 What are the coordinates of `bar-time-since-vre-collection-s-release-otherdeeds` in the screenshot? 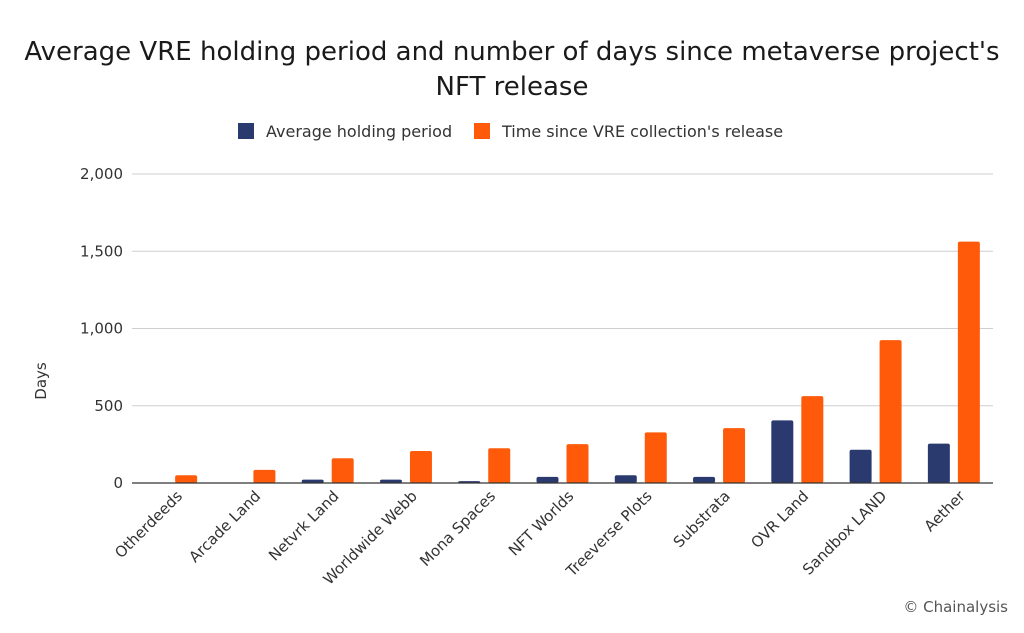 It's located at (186, 479).